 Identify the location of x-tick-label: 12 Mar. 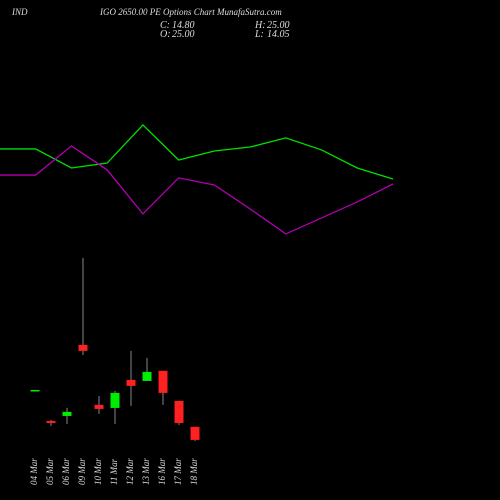
(130, 471).